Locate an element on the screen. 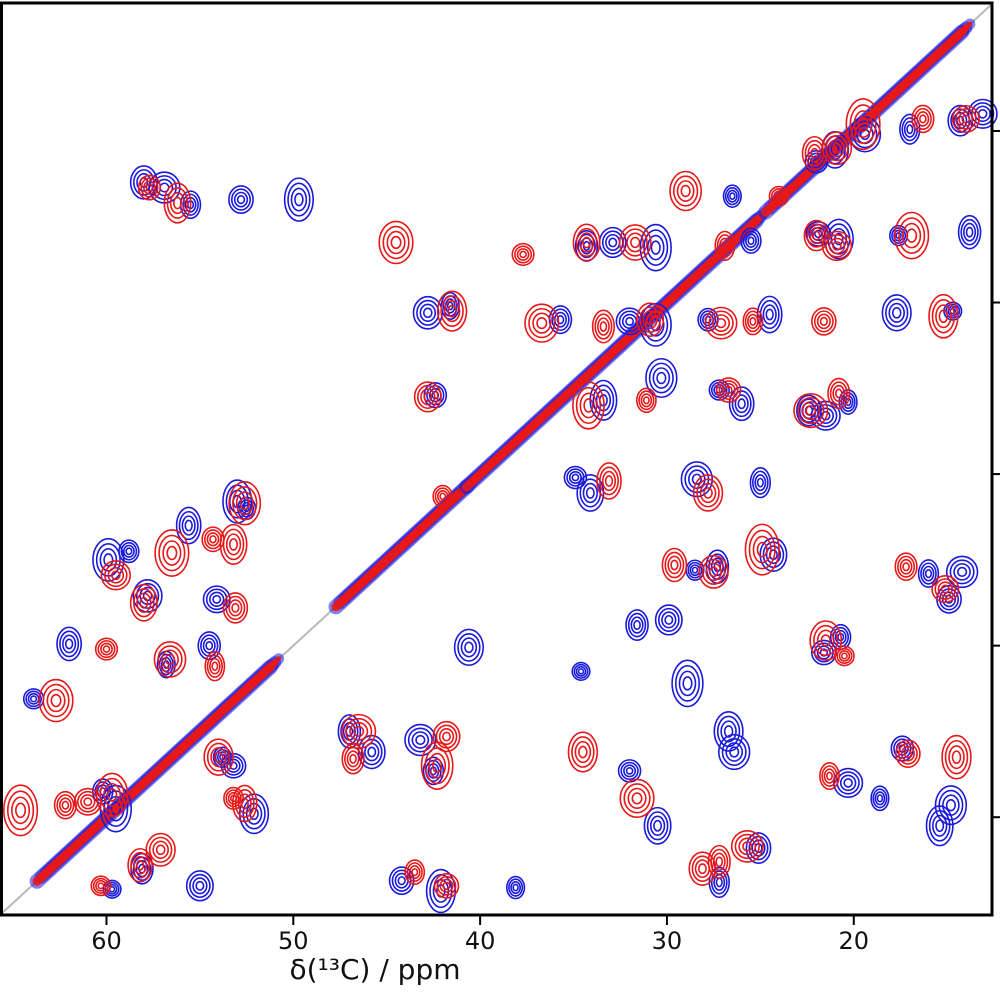 The height and width of the screenshot is (1000, 1000). diagonal-ridge is located at coordinates (872, 114).